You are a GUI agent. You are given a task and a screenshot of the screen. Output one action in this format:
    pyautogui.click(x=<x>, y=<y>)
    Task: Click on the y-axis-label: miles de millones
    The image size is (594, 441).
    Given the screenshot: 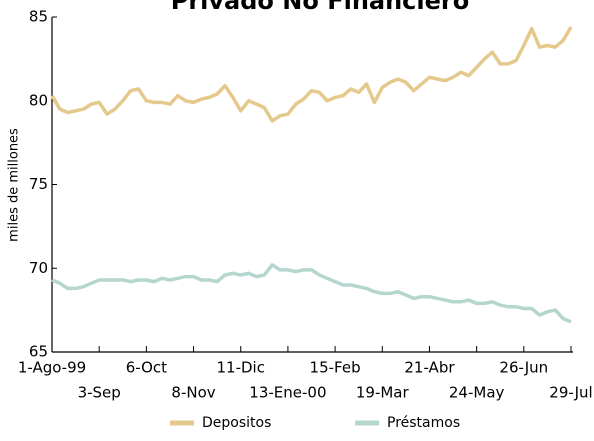 What is the action you would take?
    pyautogui.click(x=14, y=185)
    